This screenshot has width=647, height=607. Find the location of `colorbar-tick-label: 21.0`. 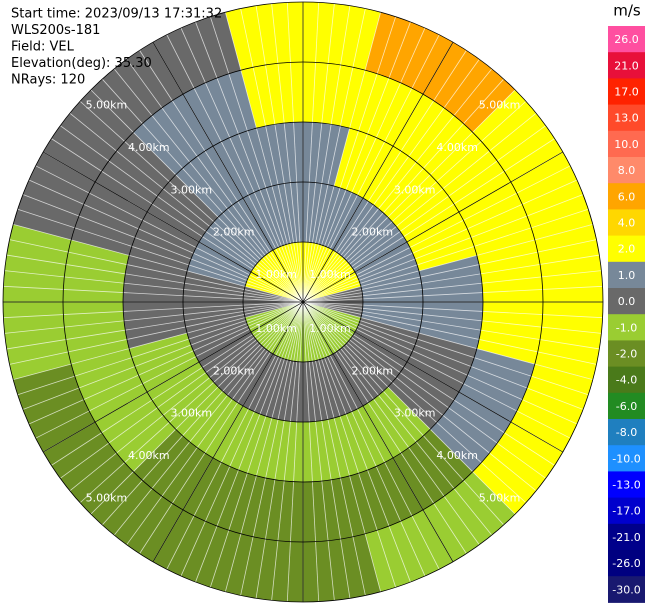

colorbar-tick-label: 21.0 is located at coordinates (626, 65).